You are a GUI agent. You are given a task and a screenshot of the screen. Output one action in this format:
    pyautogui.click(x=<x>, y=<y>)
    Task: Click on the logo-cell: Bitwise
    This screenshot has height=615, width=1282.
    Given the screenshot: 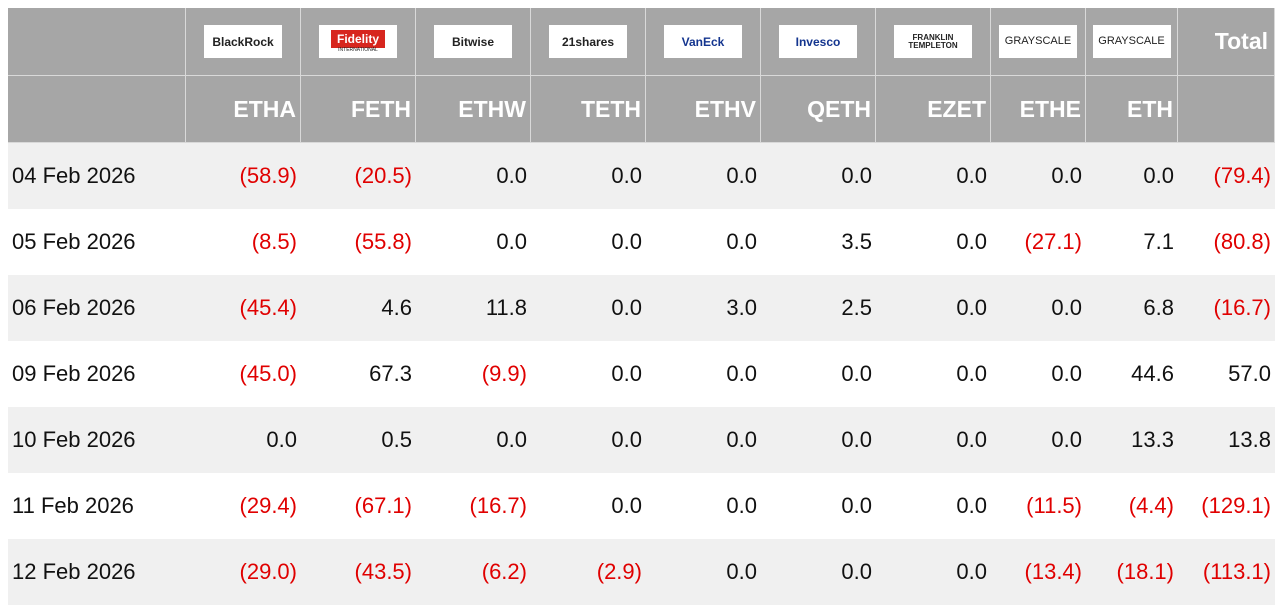 What is the action you would take?
    pyautogui.click(x=473, y=42)
    